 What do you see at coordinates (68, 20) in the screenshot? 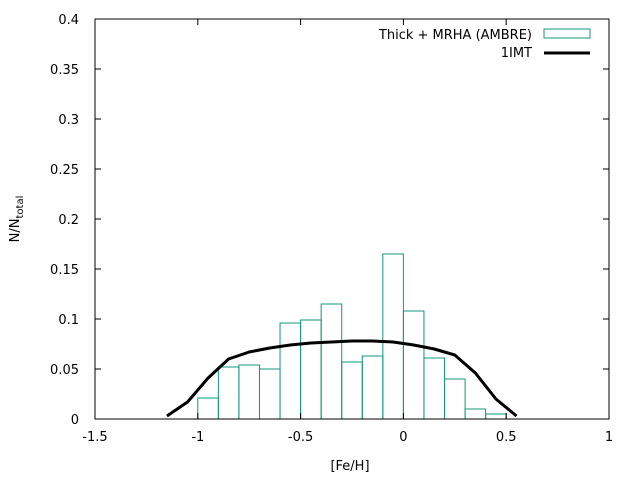
I see `y-tick-label: 0.4` at bounding box center [68, 20].